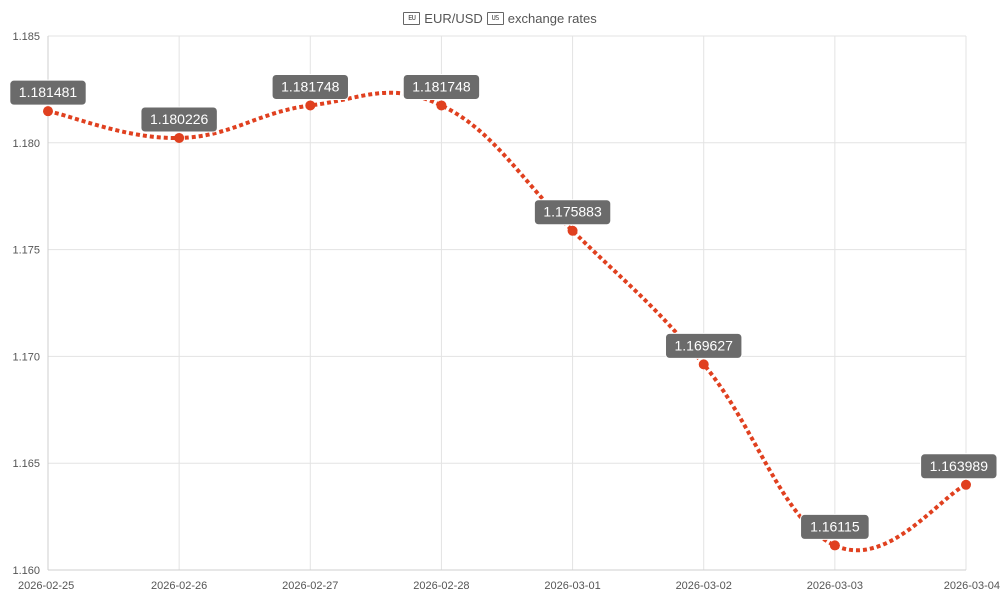 Image resolution: width=1000 pixels, height=600 pixels. Describe the element at coordinates (310, 586) in the screenshot. I see `x-tick-label: 2026-02-27` at that location.